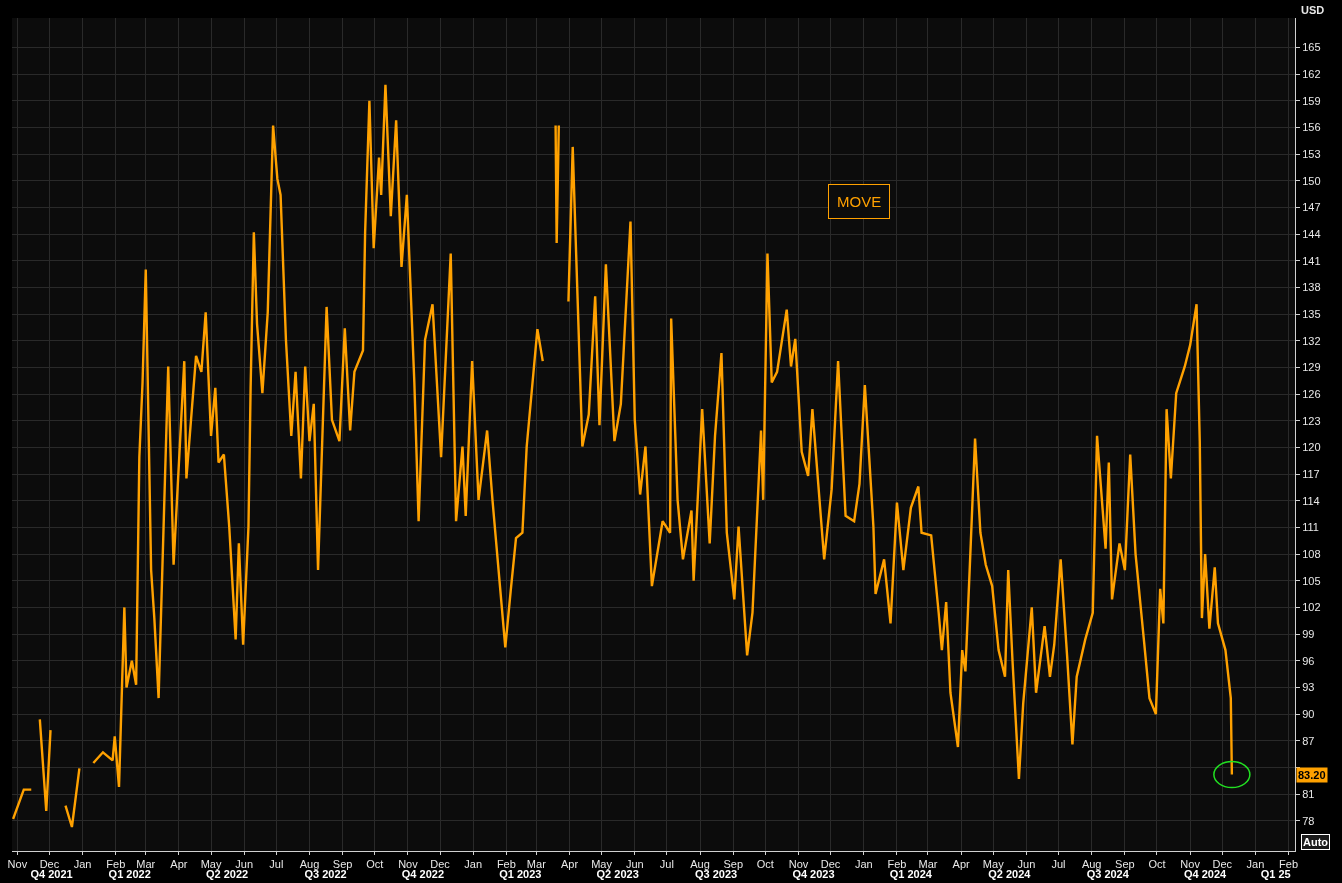 Image resolution: width=1342 pixels, height=883 pixels. I want to click on y-tick-label: 126, so click(1311, 393).